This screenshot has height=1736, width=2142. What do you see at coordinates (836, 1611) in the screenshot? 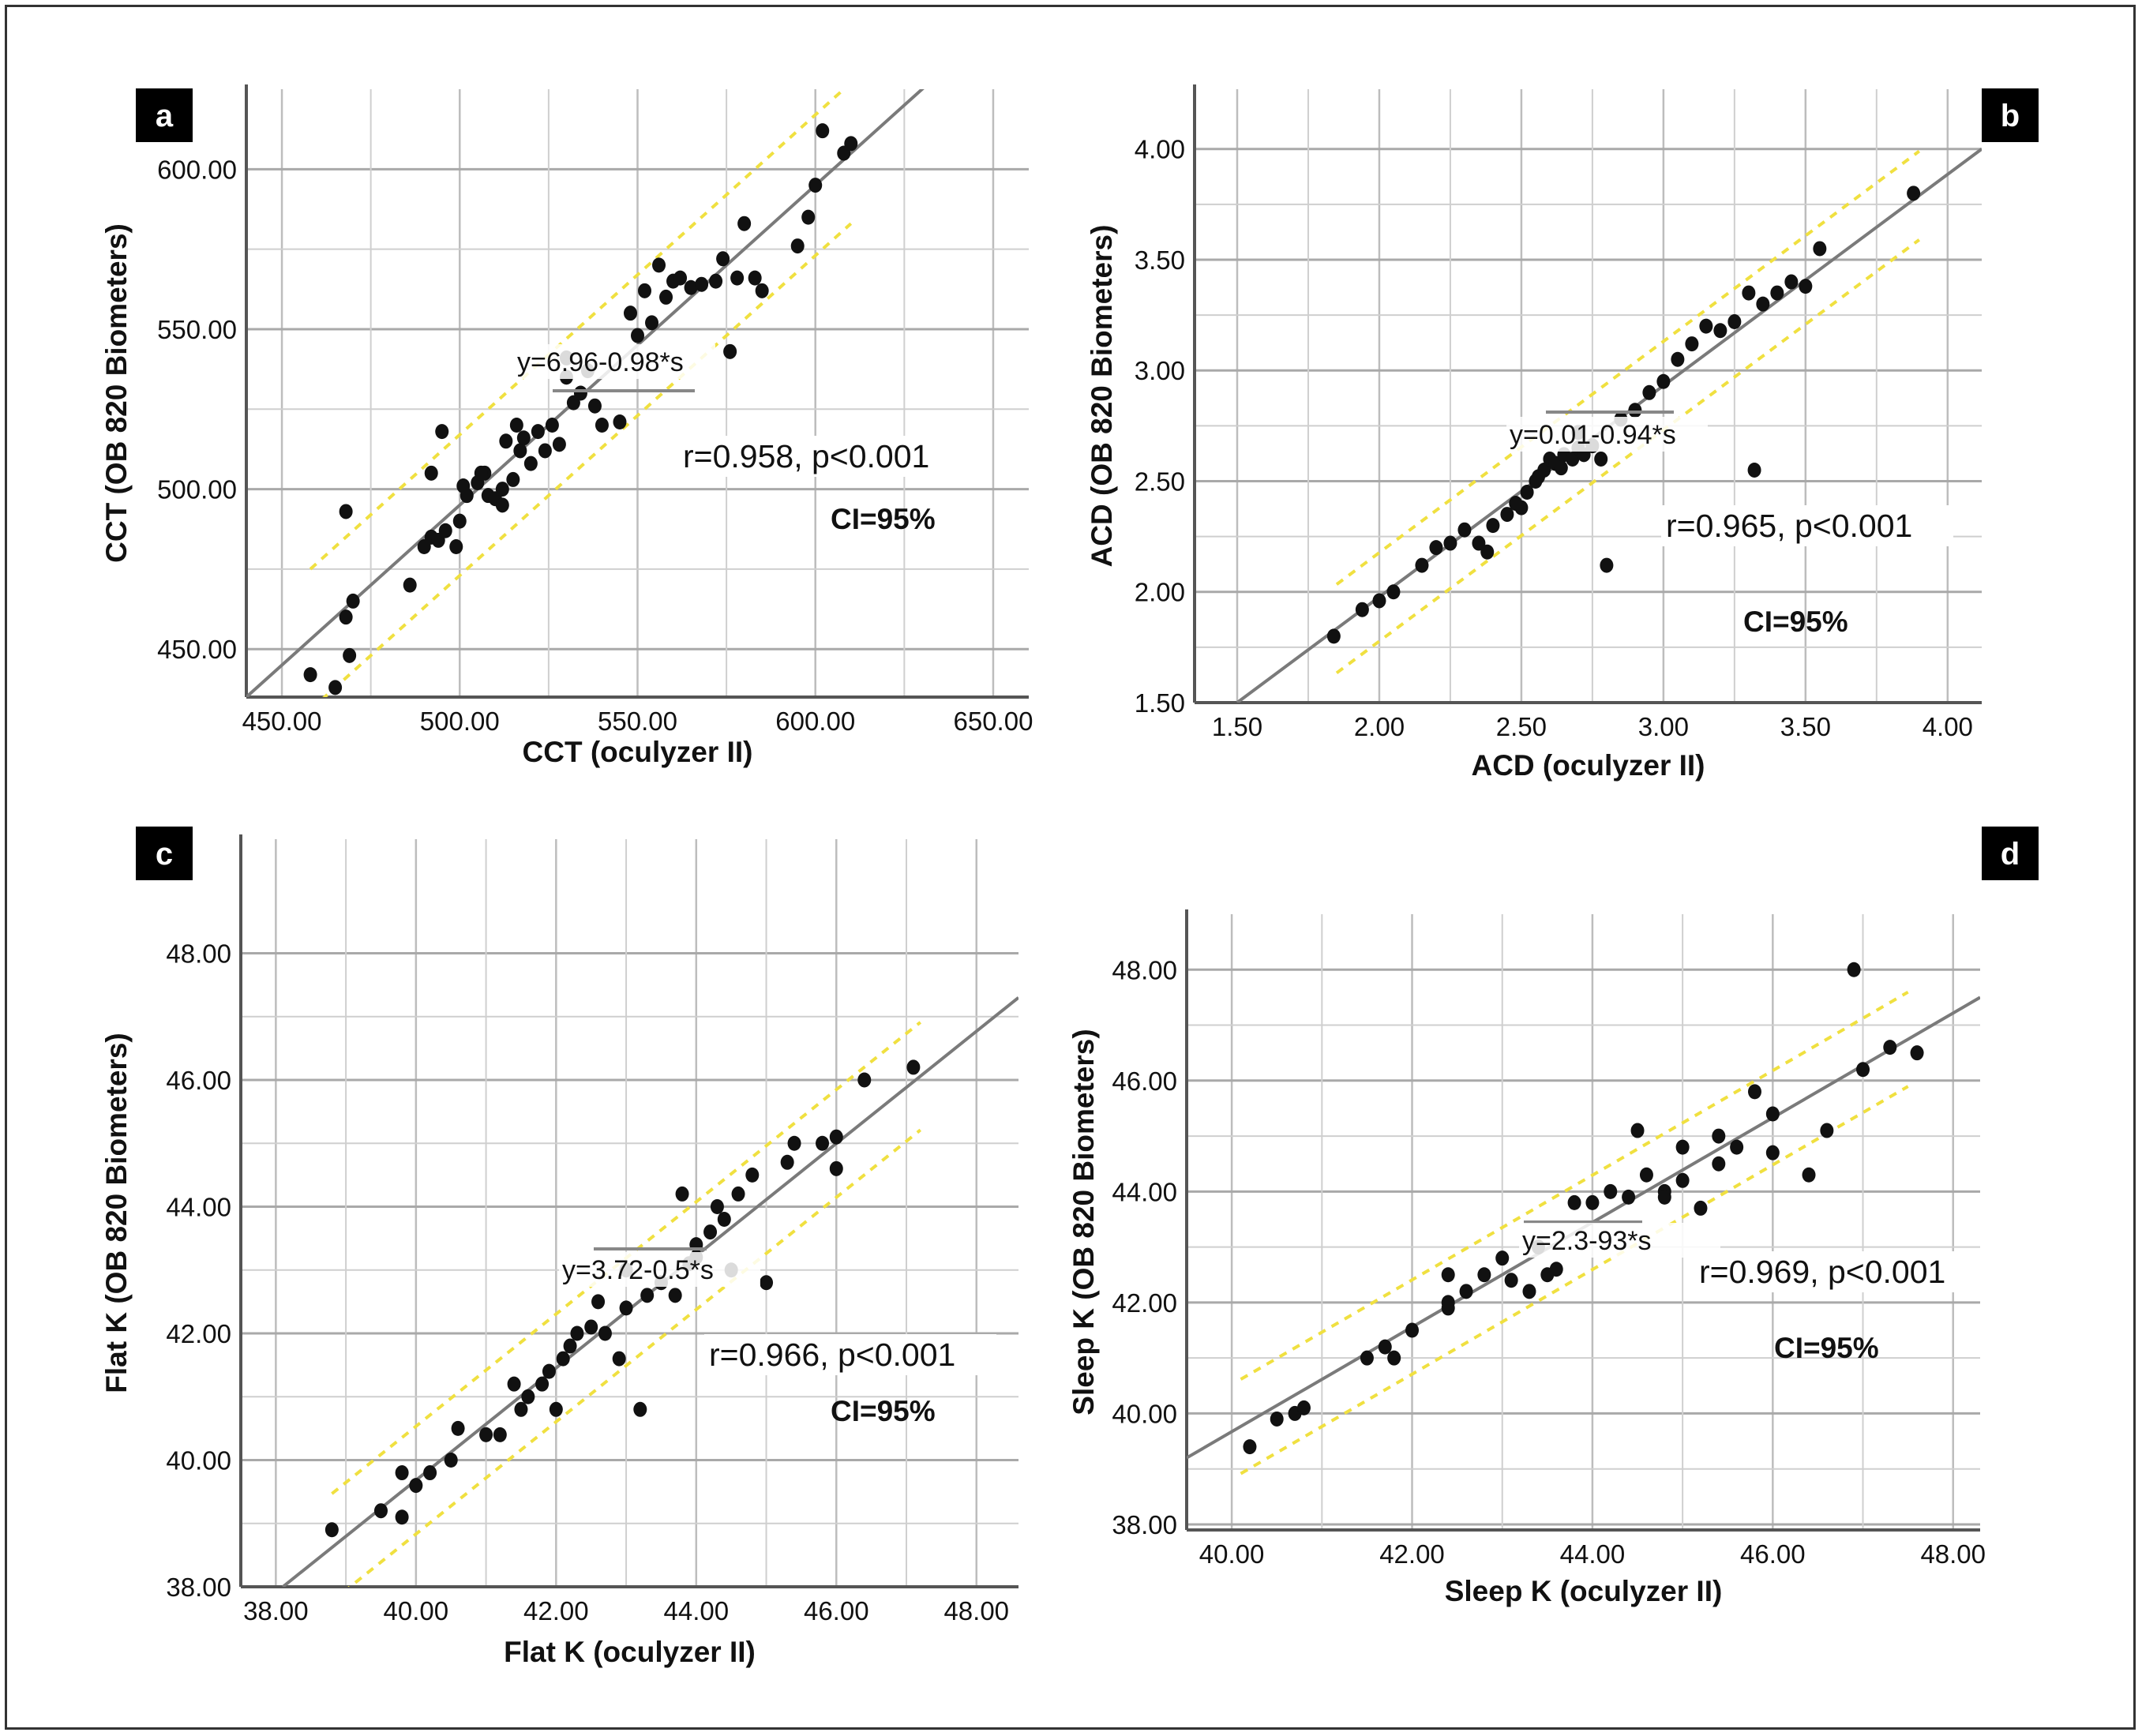
I see `panel-c-x-tick-label-4: 46.00` at bounding box center [836, 1611].